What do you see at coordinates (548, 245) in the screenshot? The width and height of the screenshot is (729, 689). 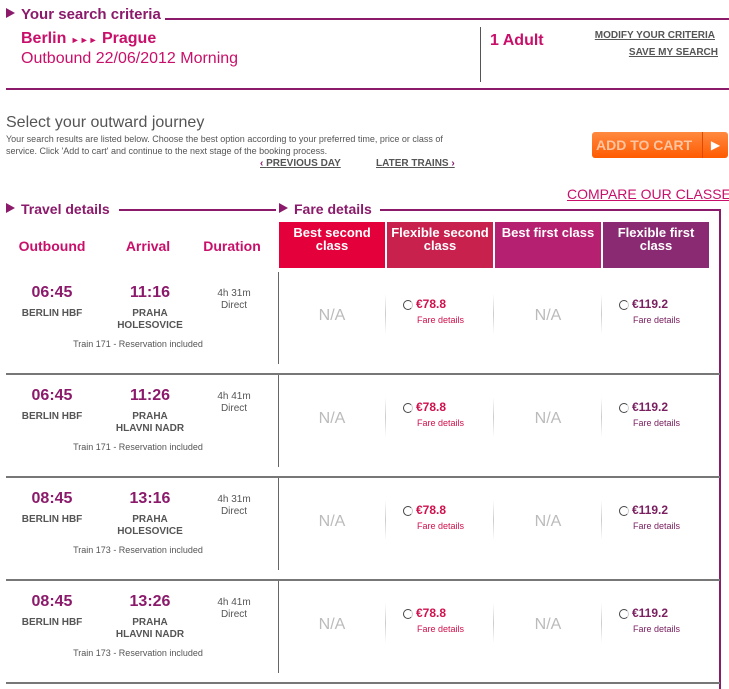 I see `fare-class-header: Best first class` at bounding box center [548, 245].